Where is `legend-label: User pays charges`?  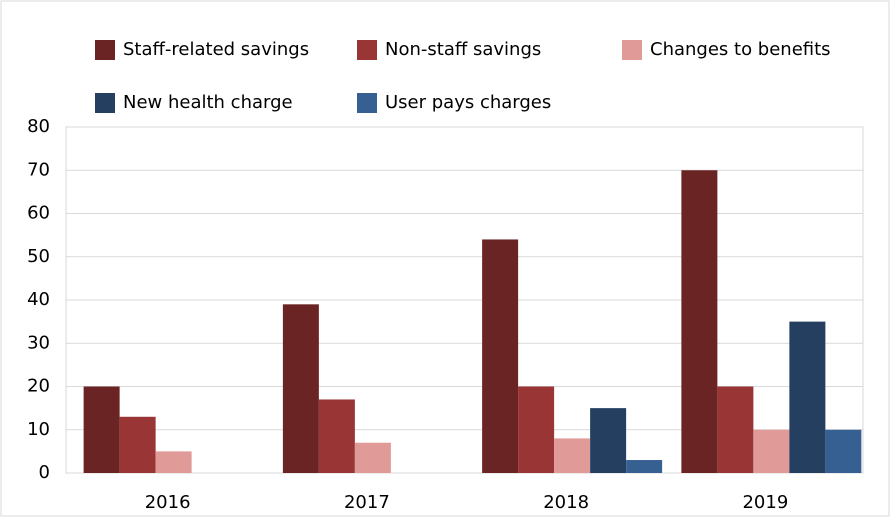
legend-label: User pays charges is located at coordinates (468, 102).